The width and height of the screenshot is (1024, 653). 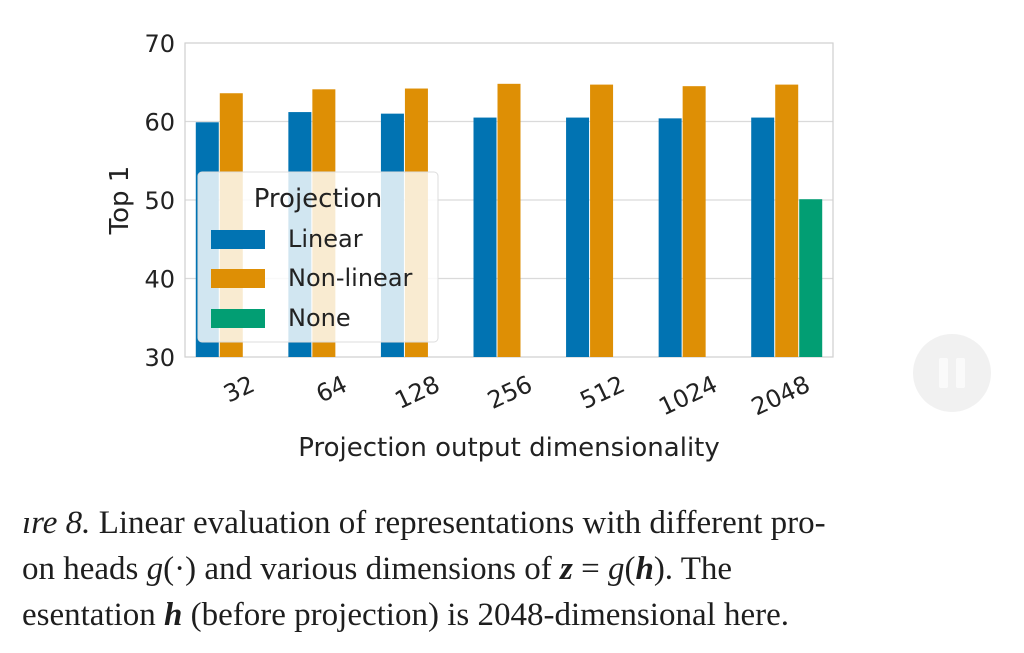 I want to click on legend: Projection Linear Non-linear None, so click(x=318, y=257).